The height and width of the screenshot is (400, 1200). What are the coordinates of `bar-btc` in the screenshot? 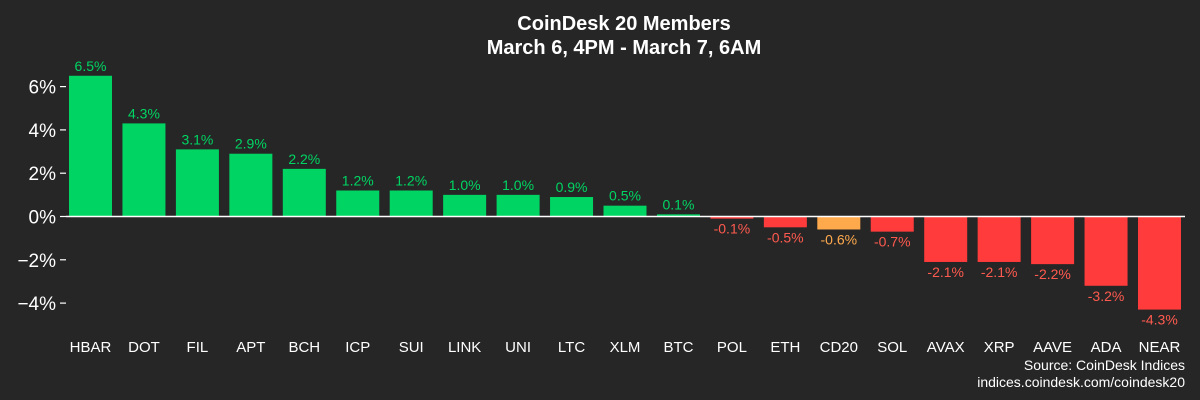 It's located at (678, 215).